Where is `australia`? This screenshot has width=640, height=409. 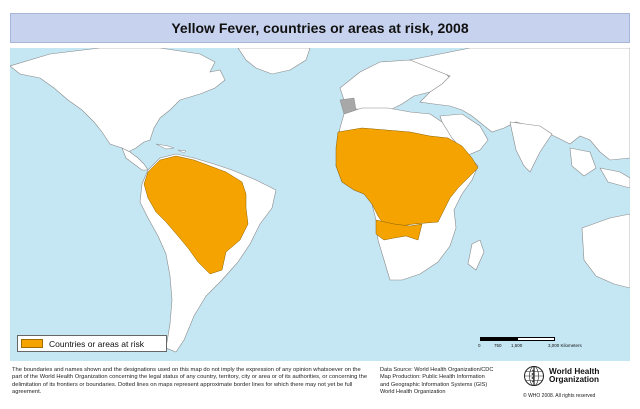
australia is located at coordinates (605, 251).